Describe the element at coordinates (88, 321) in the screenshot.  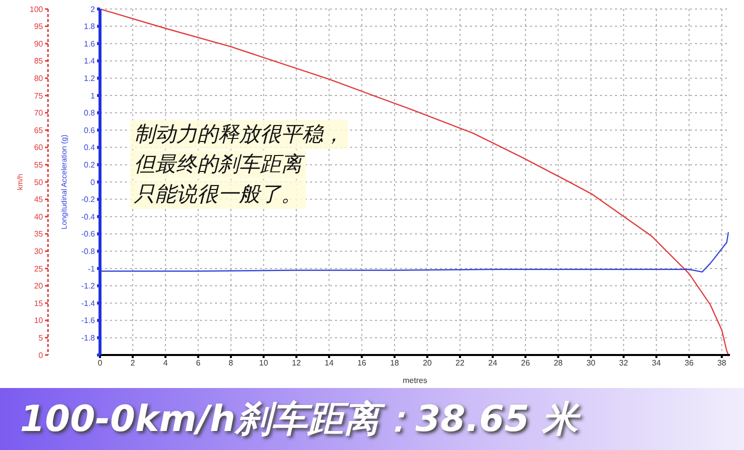
I see `y-tick-label: -1.6` at that location.